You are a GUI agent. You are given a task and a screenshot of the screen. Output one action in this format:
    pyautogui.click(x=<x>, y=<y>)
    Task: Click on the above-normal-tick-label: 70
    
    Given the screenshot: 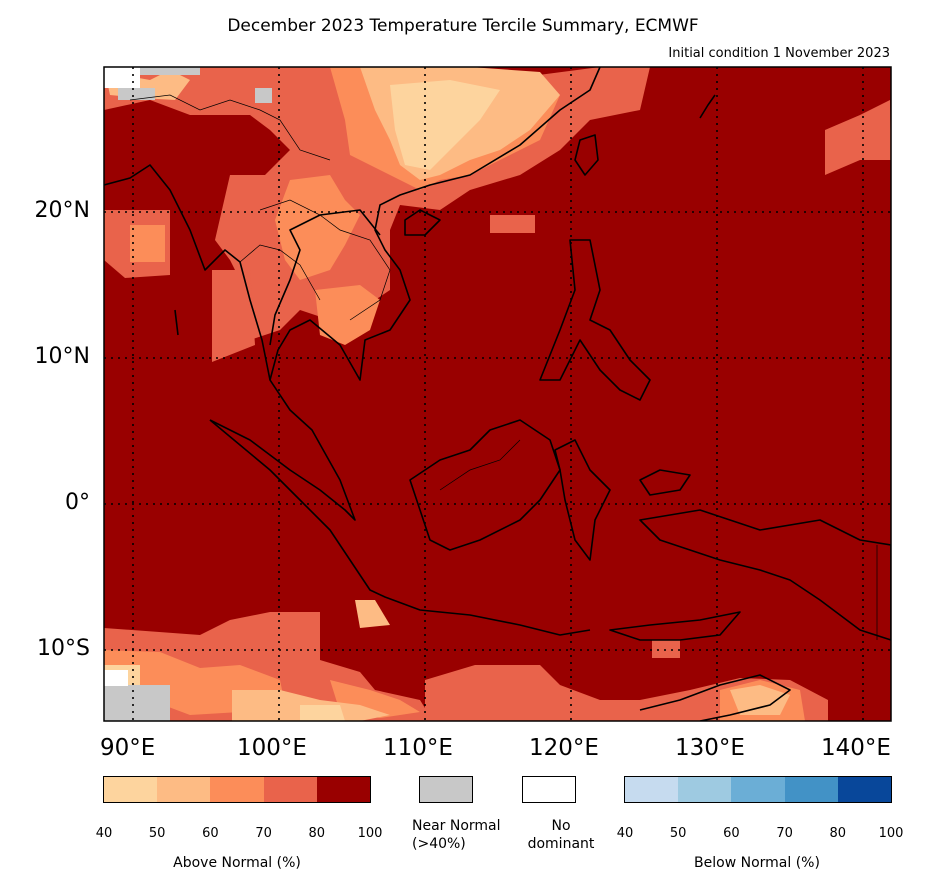 What is the action you would take?
    pyautogui.click(x=263, y=833)
    